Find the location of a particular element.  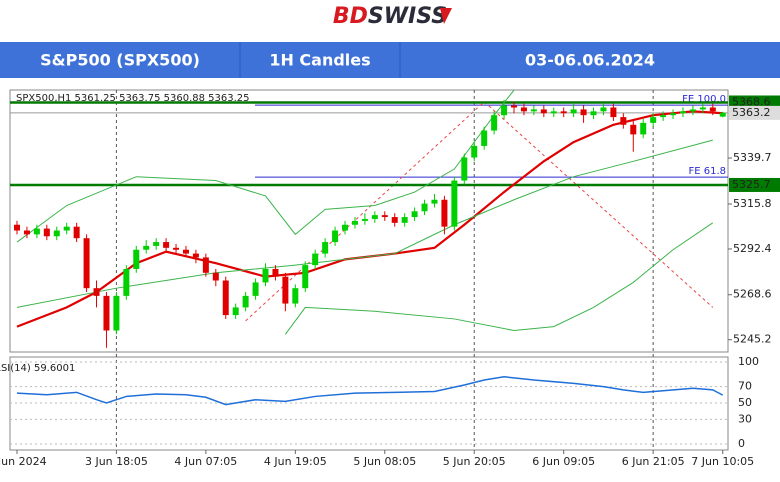

x-tick-label: 7 Jun 10:05 is located at coordinates (722, 461).